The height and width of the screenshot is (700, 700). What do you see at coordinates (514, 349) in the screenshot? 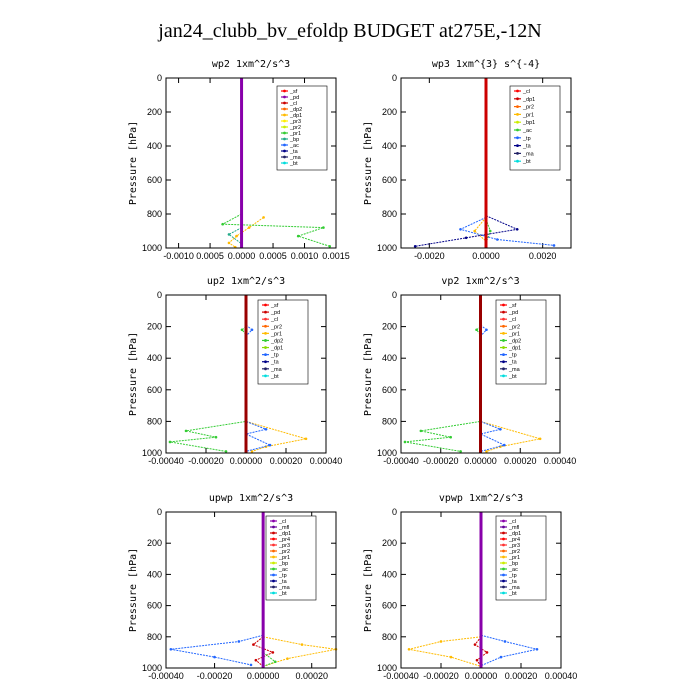
I see `legend-label: _dp1` at bounding box center [514, 349].